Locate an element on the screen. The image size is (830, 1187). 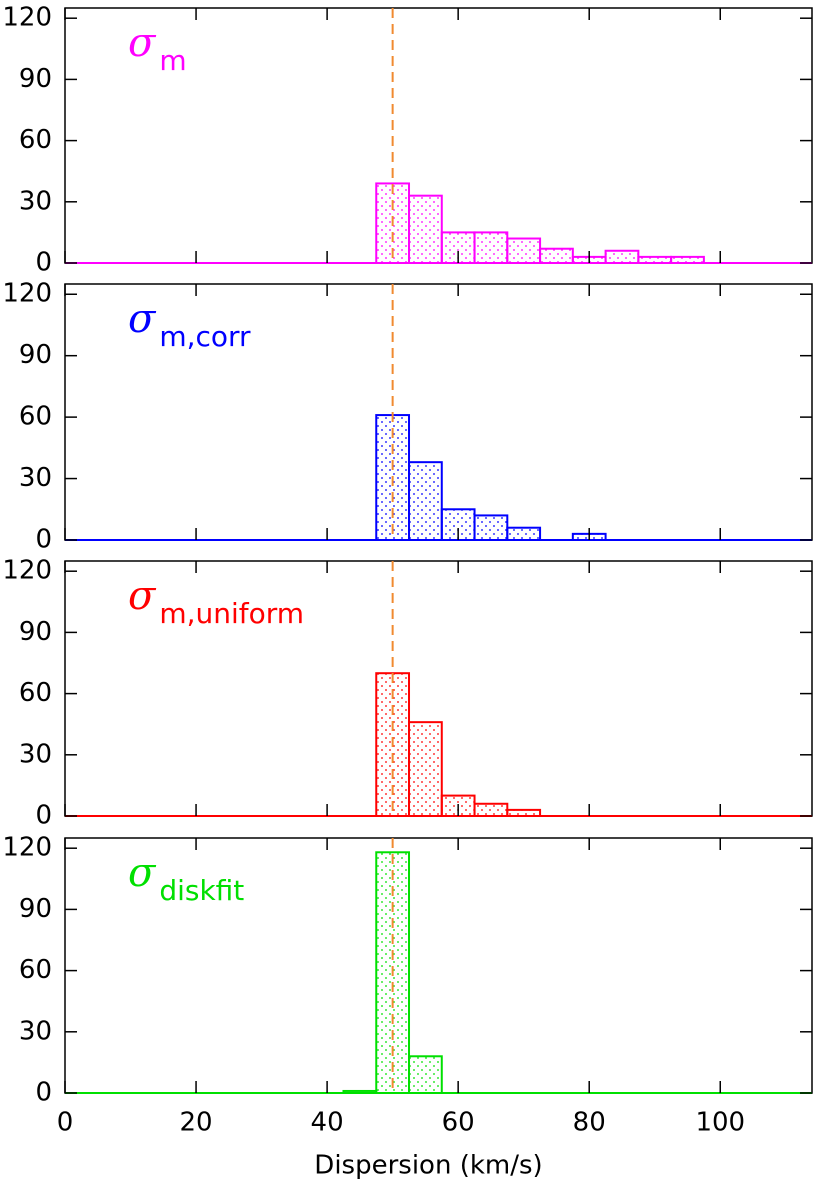
label-subscript: m is located at coordinates (172, 60).